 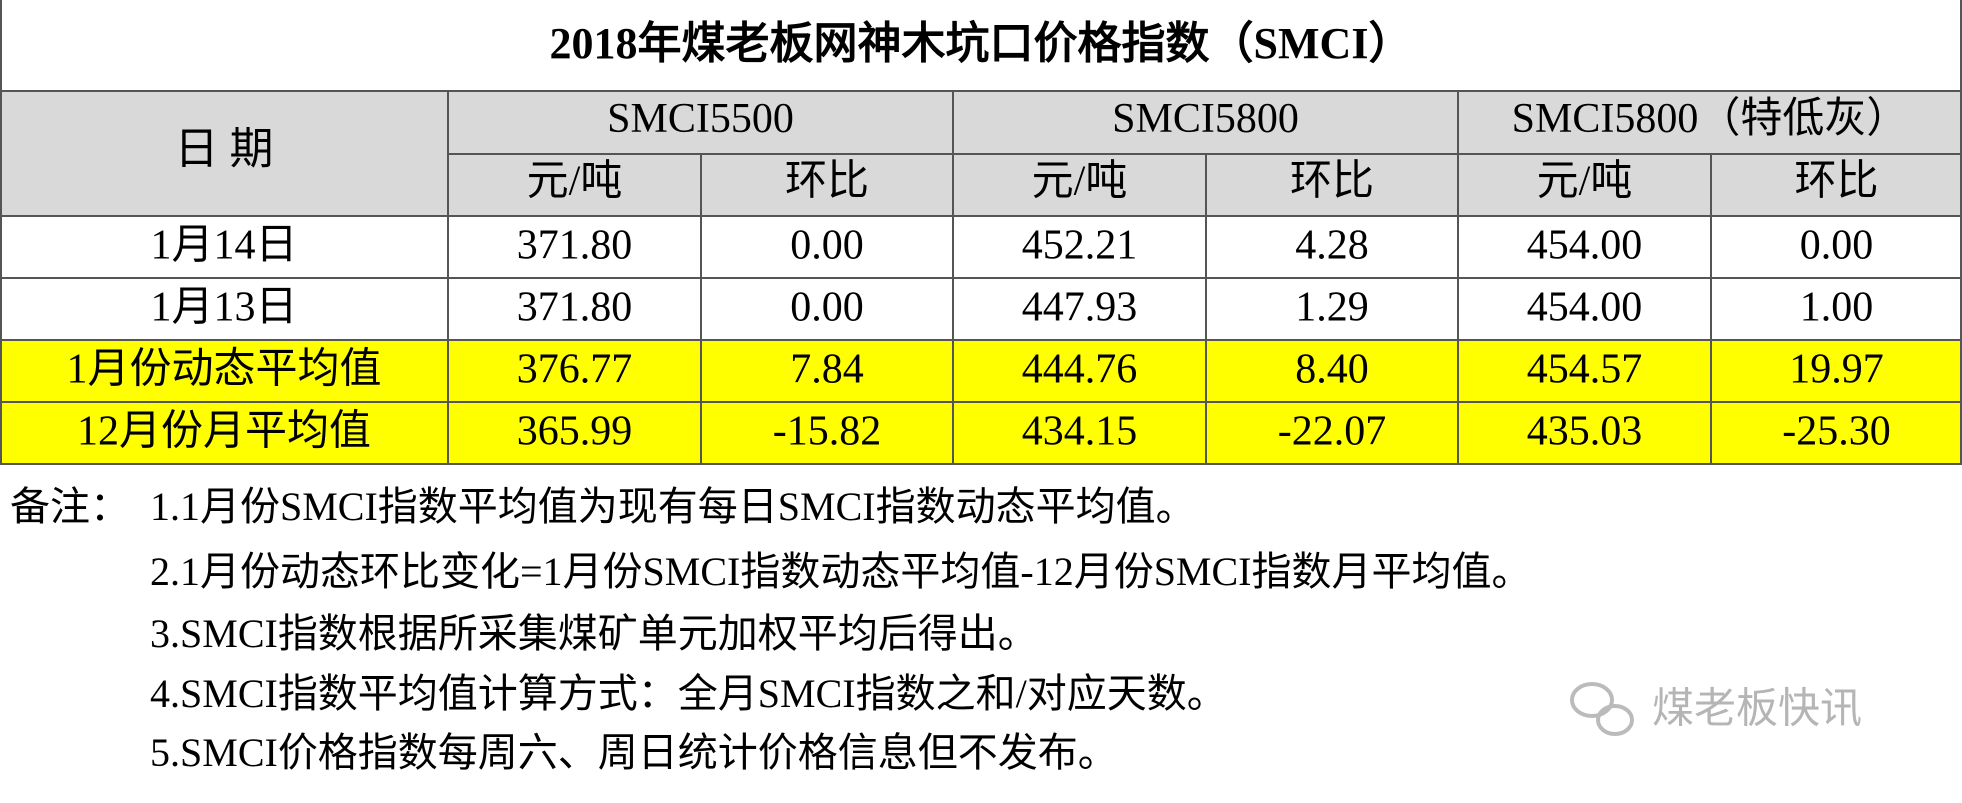 What do you see at coordinates (575, 370) in the screenshot?
I see `cell-value: 376.77` at bounding box center [575, 370].